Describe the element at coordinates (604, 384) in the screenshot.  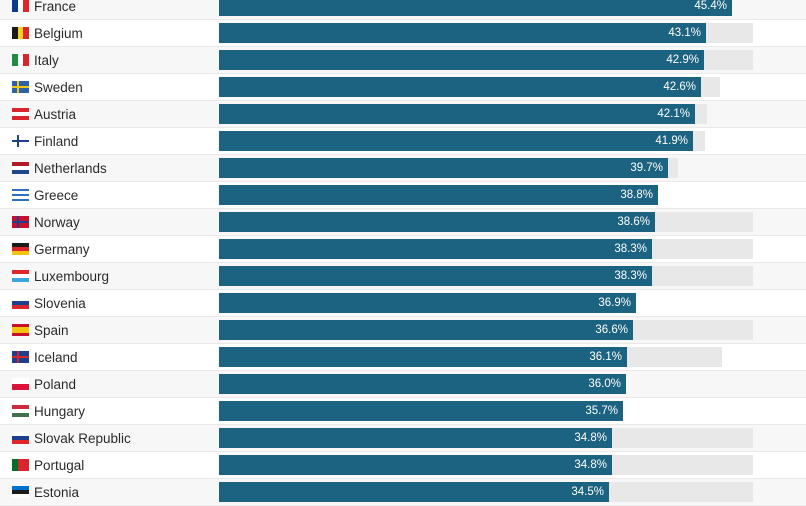
I see `value-label: 36.0%` at that location.